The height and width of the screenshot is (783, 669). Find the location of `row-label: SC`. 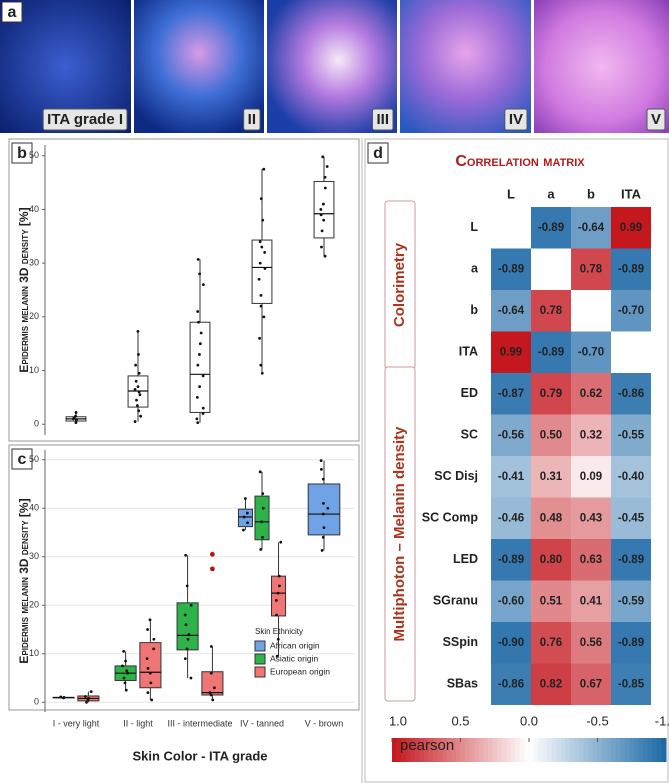

row-label: SC is located at coordinates (469, 435).